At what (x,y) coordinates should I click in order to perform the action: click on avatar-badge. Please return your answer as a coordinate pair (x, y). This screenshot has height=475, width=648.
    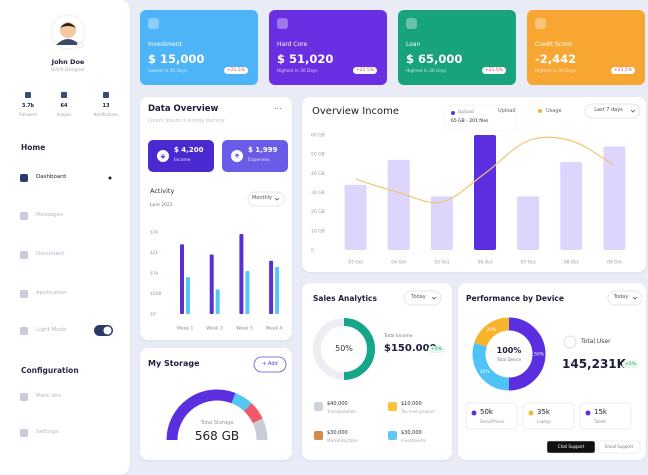
    Looking at the image, I should click on (80, 45).